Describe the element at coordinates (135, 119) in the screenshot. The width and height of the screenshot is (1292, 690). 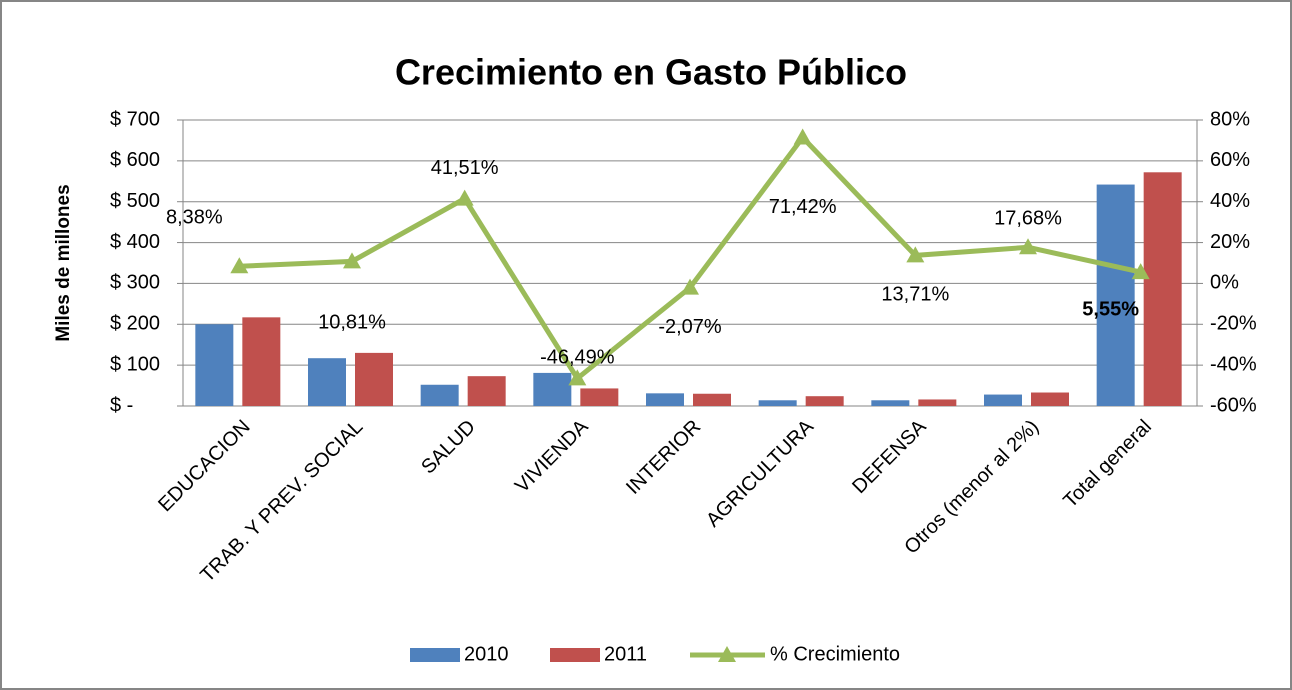
I see `y-tick-label: $ 700` at that location.